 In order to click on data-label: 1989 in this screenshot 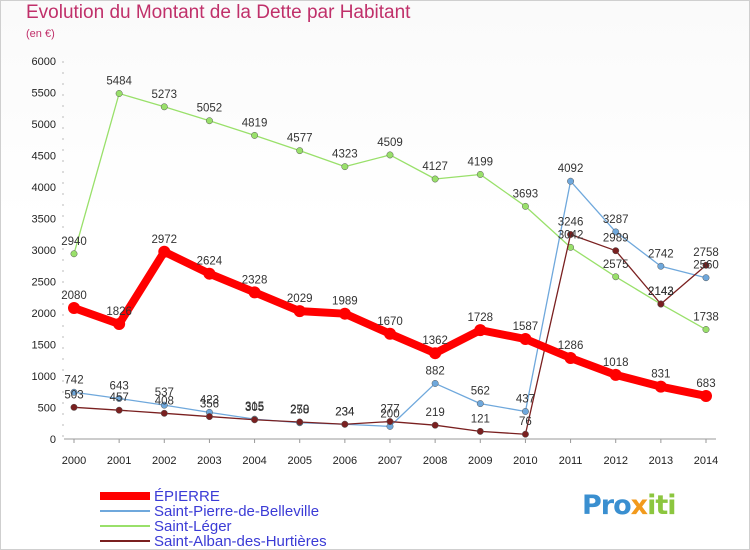, I will do `click(345, 302)`.